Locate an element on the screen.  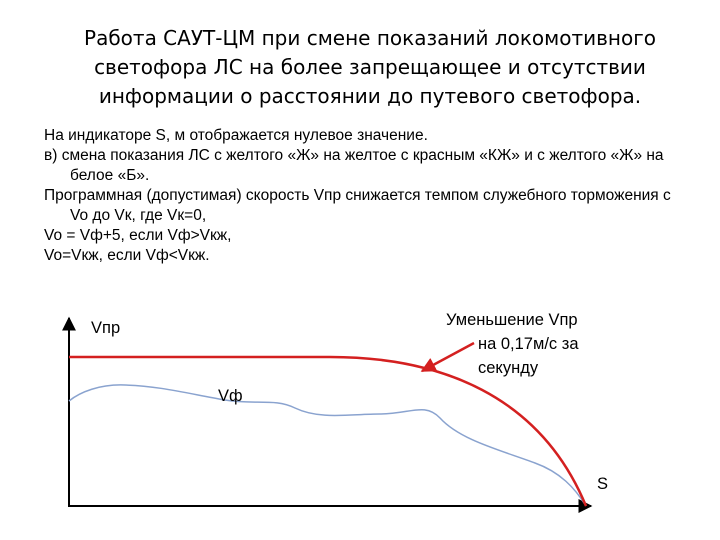
formula-vo-2: Vo=Vкж, если Vф<Vкж. is located at coordinates (127, 255).